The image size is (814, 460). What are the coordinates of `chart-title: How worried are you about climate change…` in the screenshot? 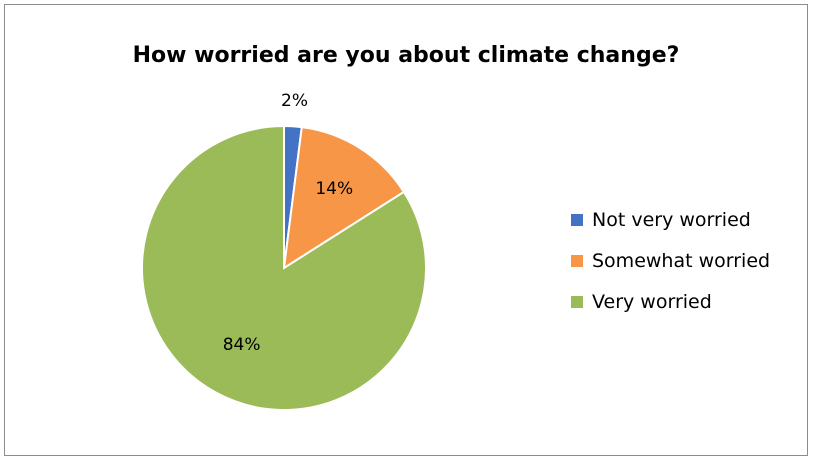 It's located at (406, 55).